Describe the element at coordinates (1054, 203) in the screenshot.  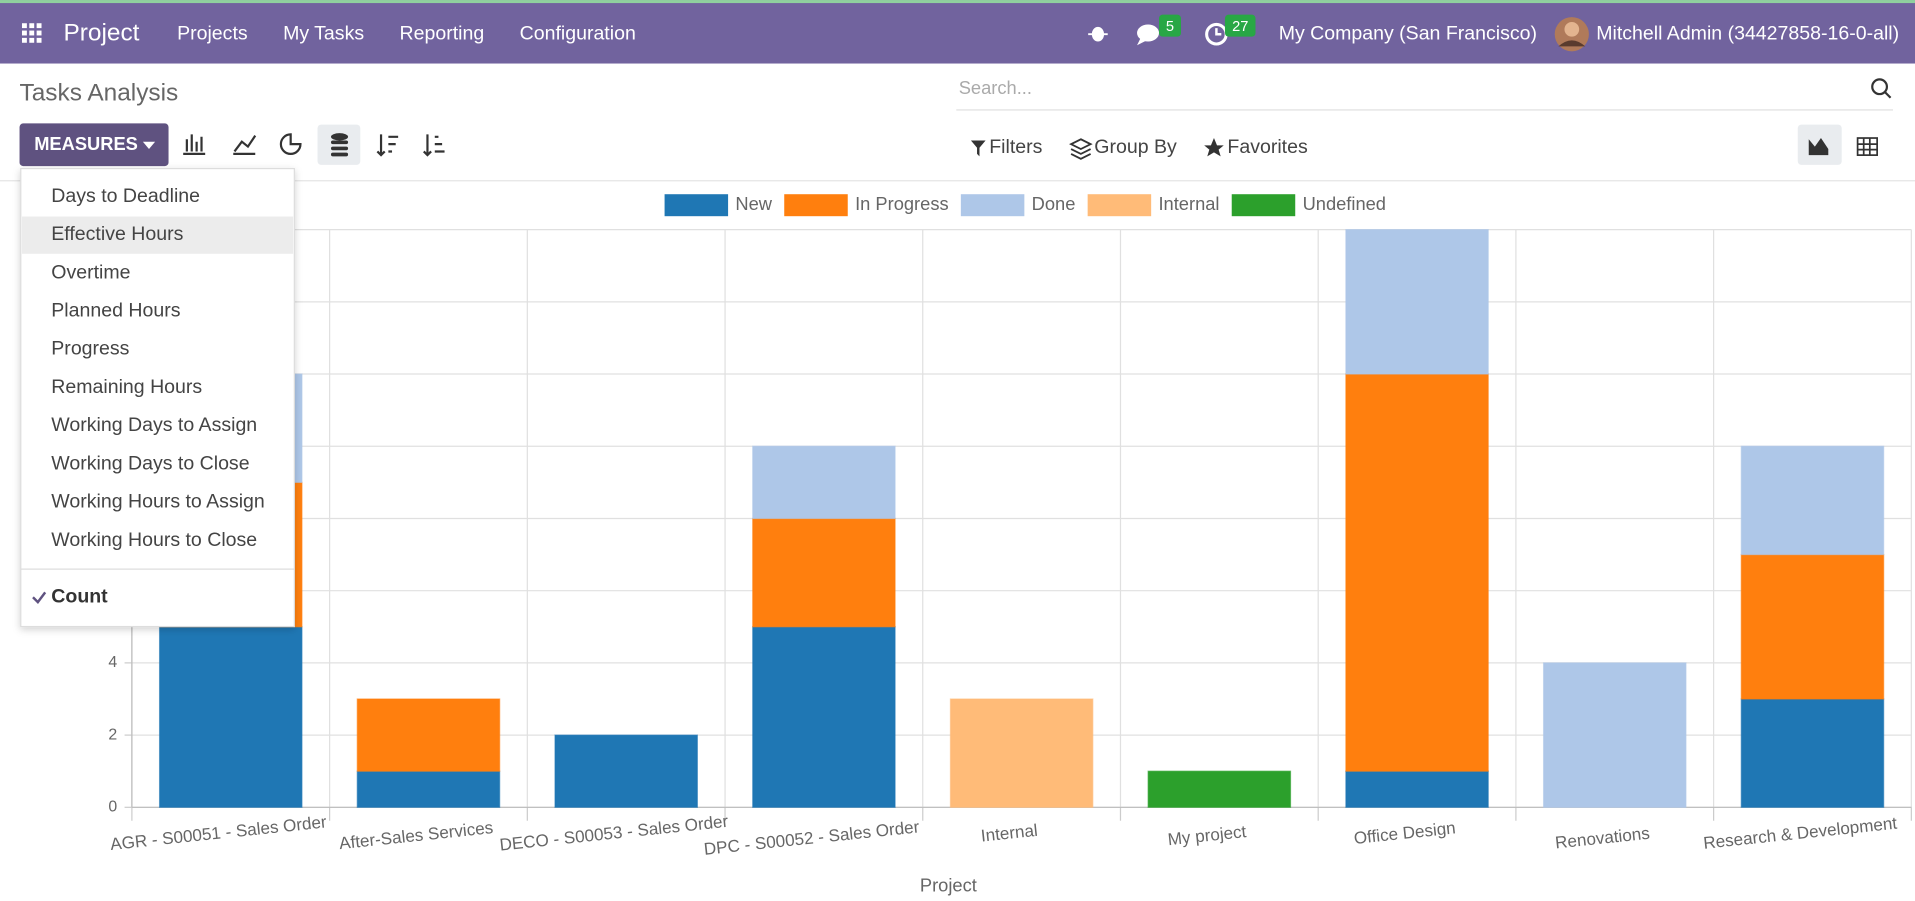
I see `legend-label: Done` at that location.